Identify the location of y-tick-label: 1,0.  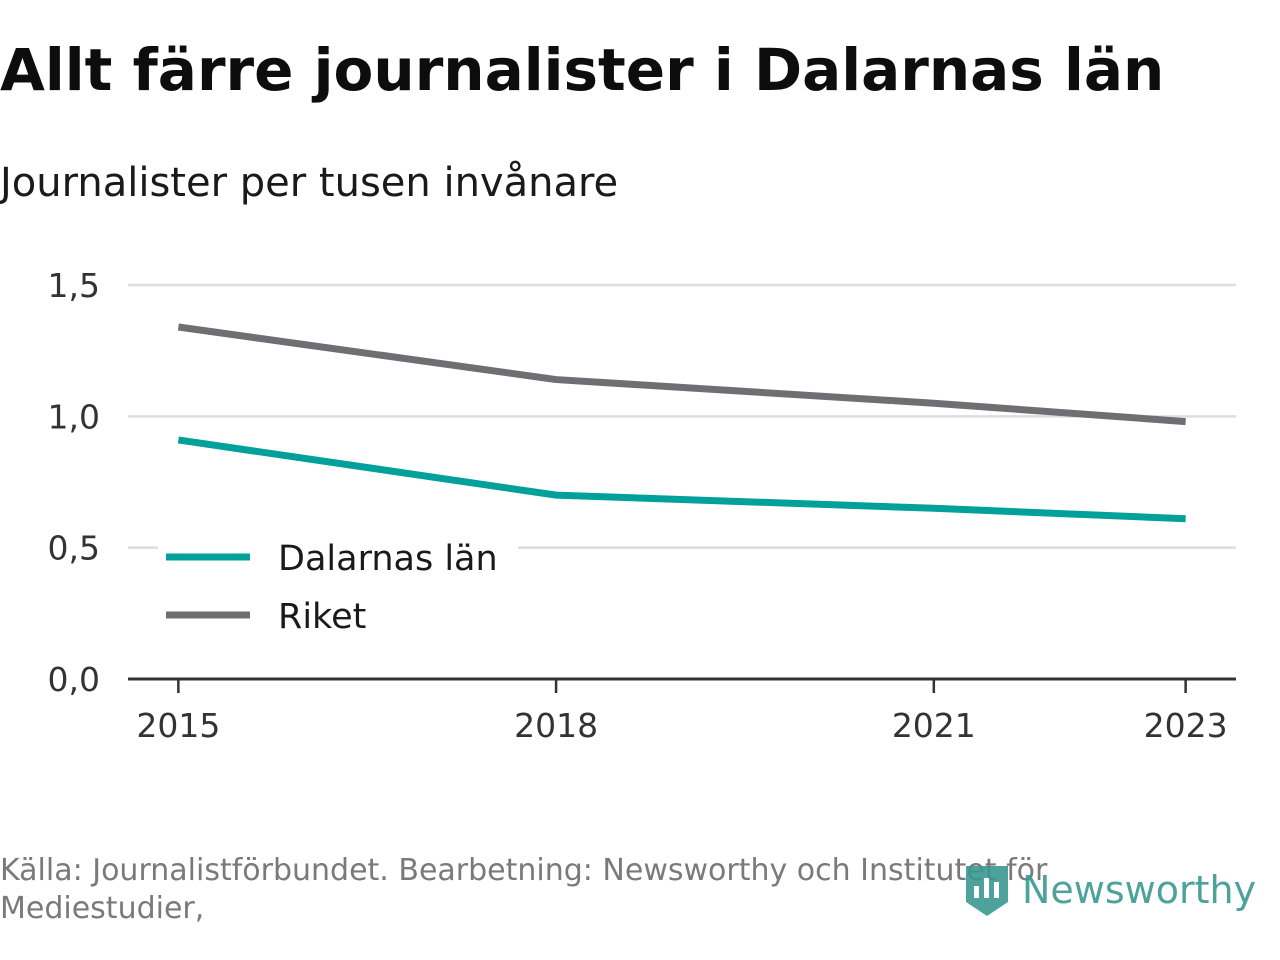
(74, 416).